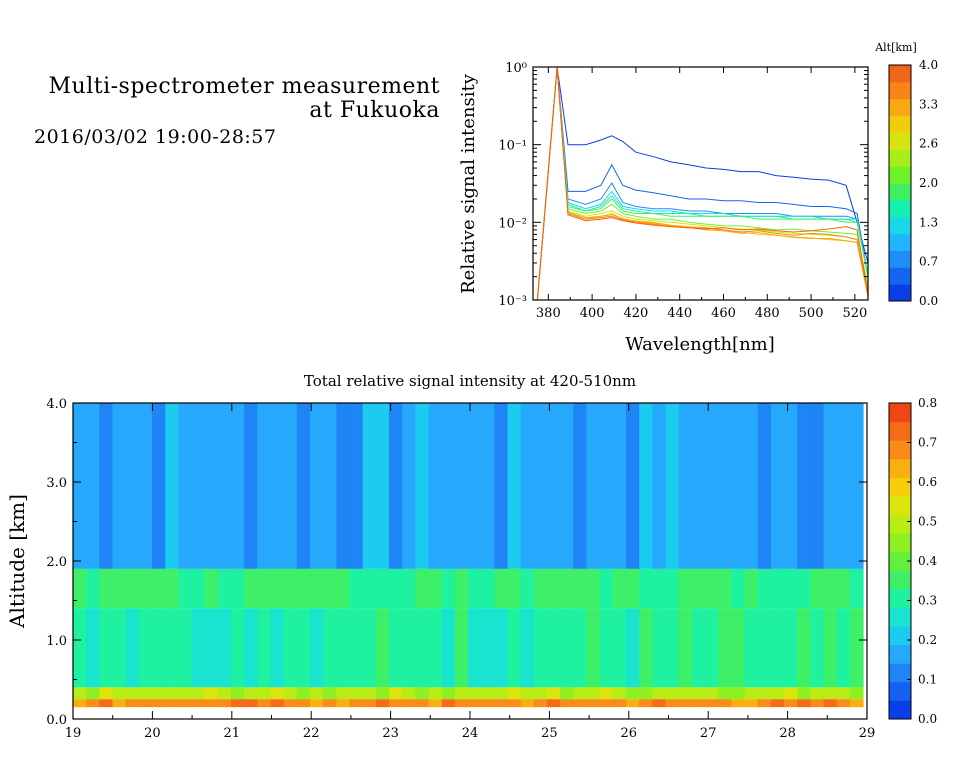  What do you see at coordinates (512, 223) in the screenshot?
I see `spectrum-y-tick-label: 10⁻²` at bounding box center [512, 223].